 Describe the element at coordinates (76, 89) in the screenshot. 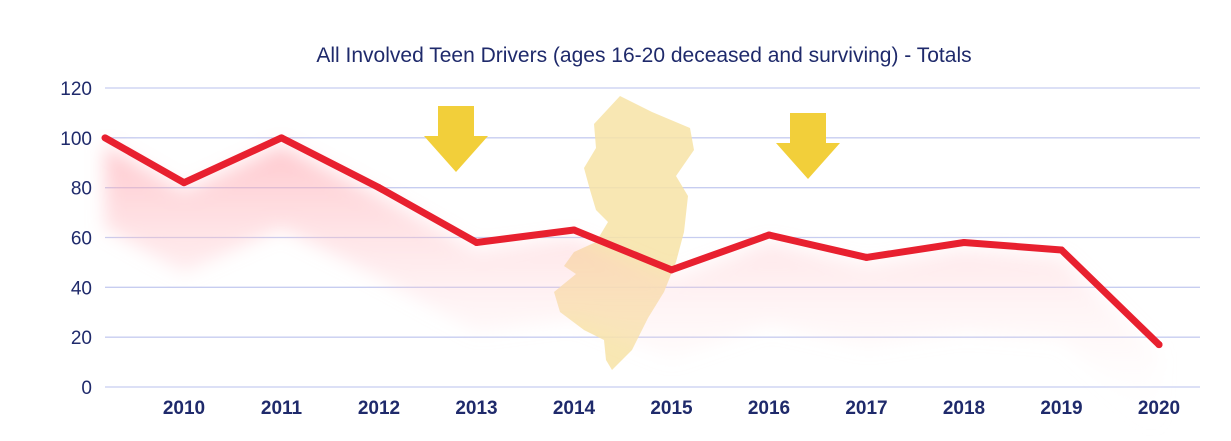

I see `y-tick-label: 120` at that location.